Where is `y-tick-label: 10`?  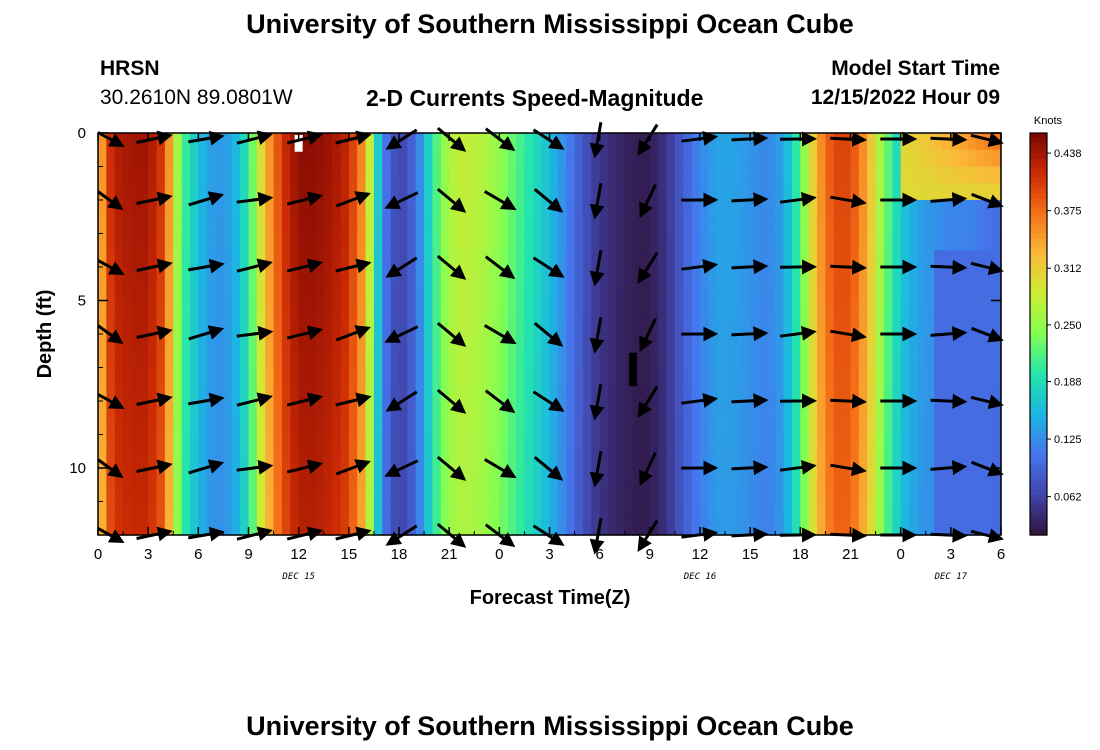 y-tick-label: 10 is located at coordinates (77, 468).